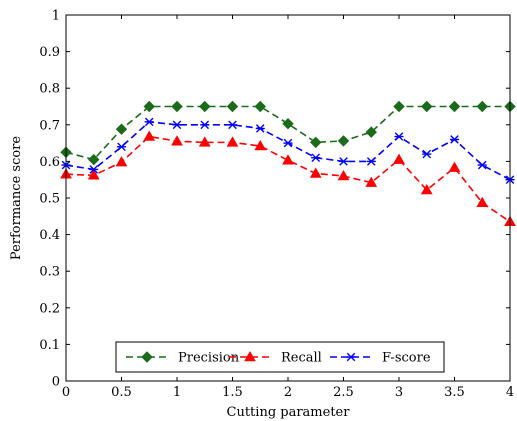  I want to click on legend-item-recall: Recall, so click(275, 358).